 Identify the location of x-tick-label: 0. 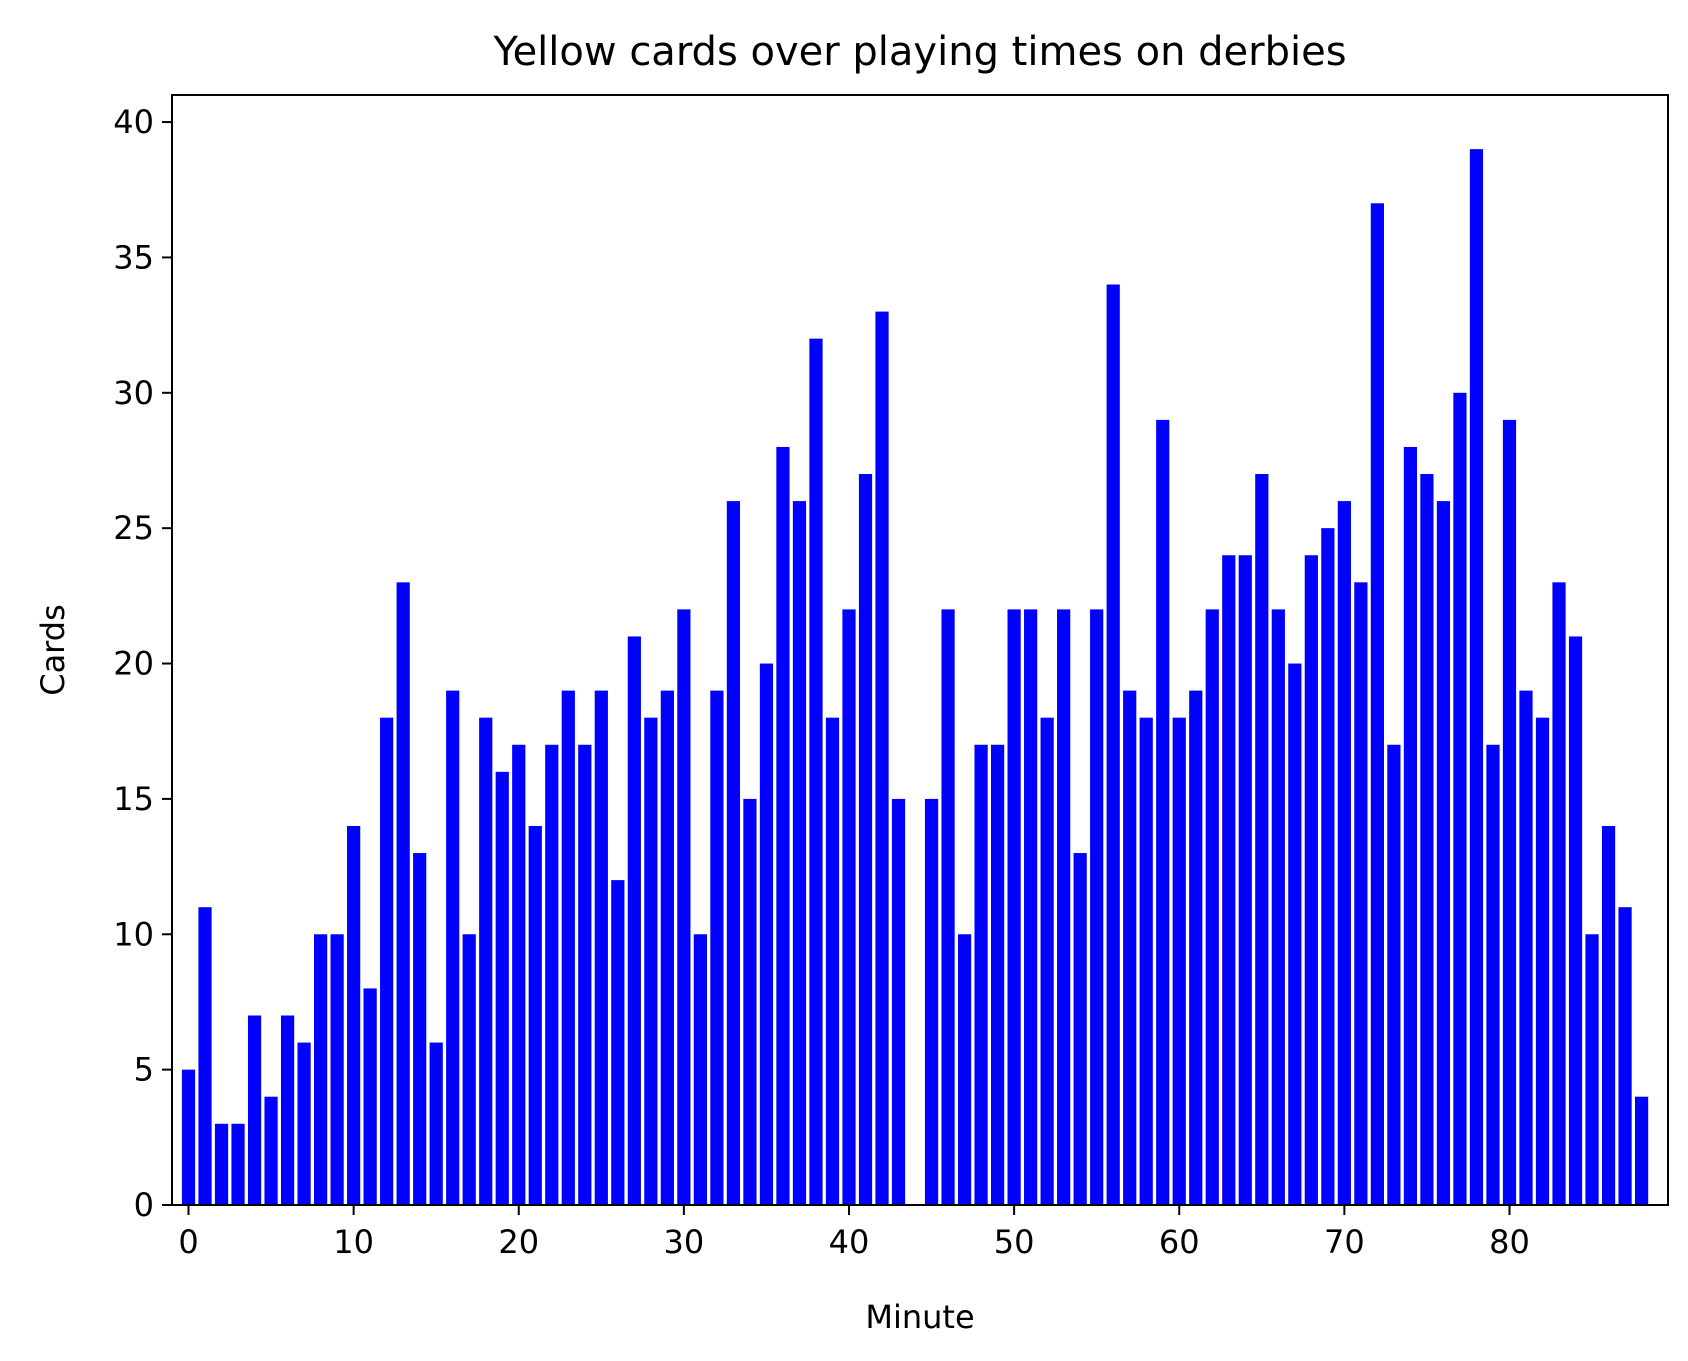
(188, 1242).